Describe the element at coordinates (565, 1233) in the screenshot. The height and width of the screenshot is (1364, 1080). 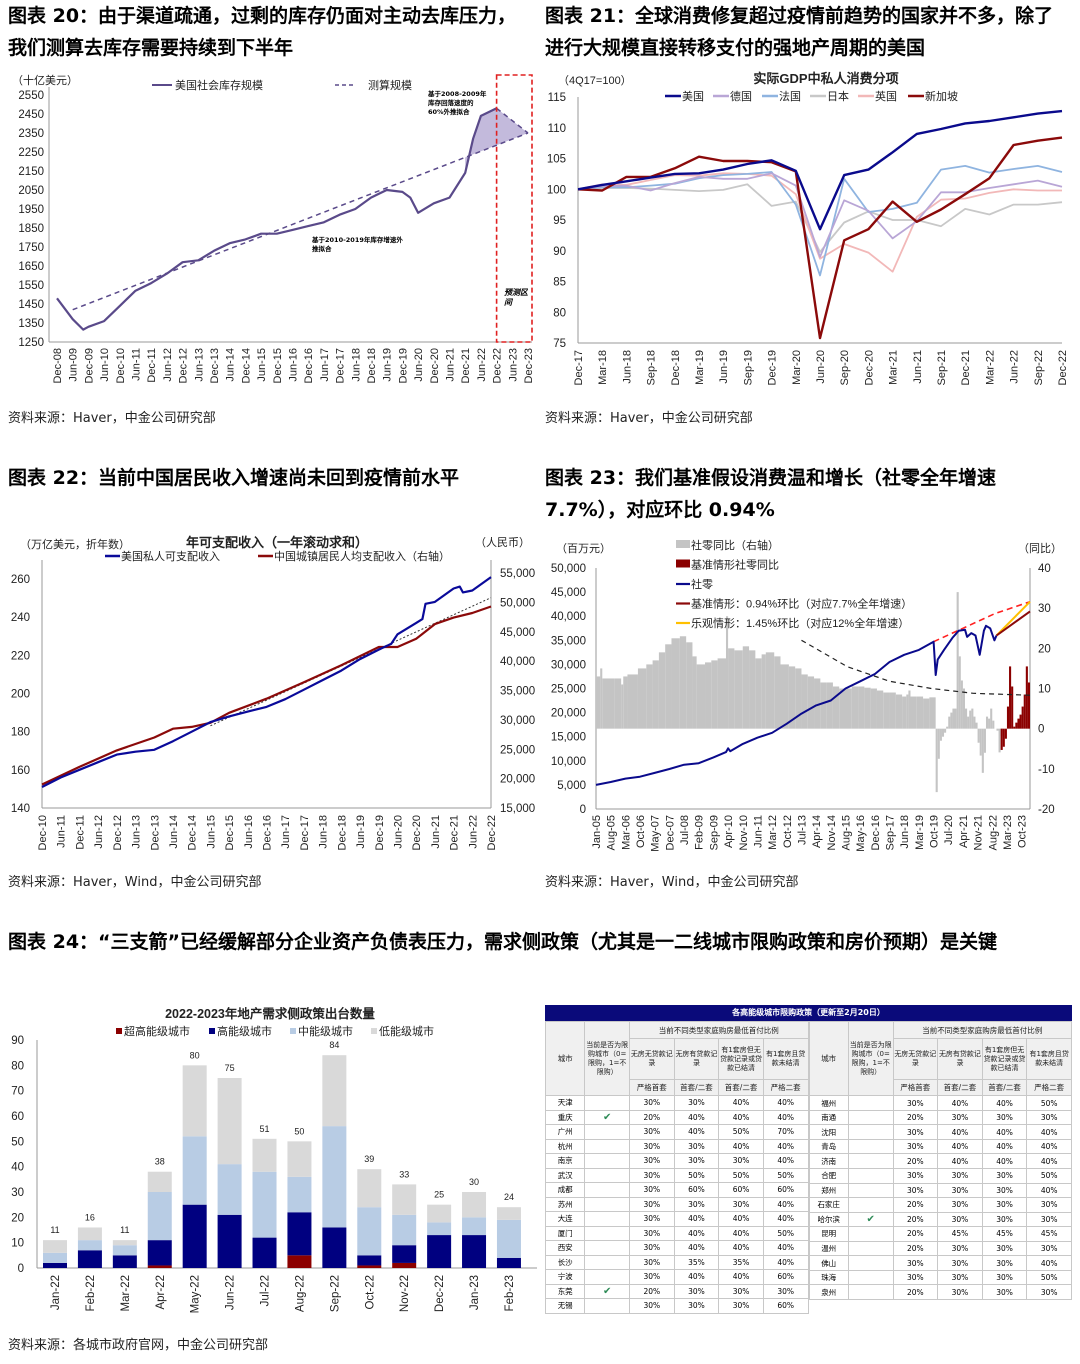
I see `city-cell: 厦门` at that location.